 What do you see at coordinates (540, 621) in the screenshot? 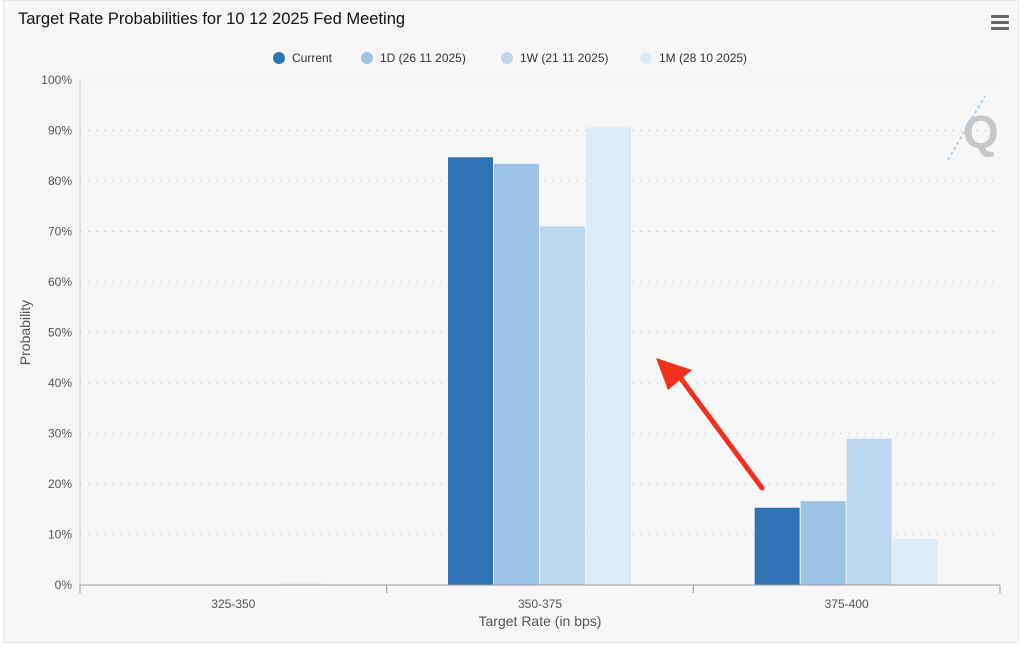
I see `x-axis-title: Target Rate (in bps)` at bounding box center [540, 621].